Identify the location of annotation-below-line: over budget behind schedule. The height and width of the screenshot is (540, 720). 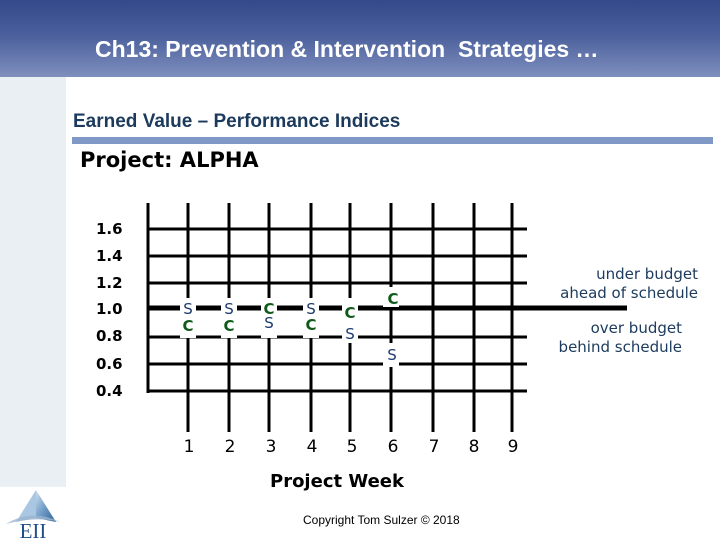
(606, 338).